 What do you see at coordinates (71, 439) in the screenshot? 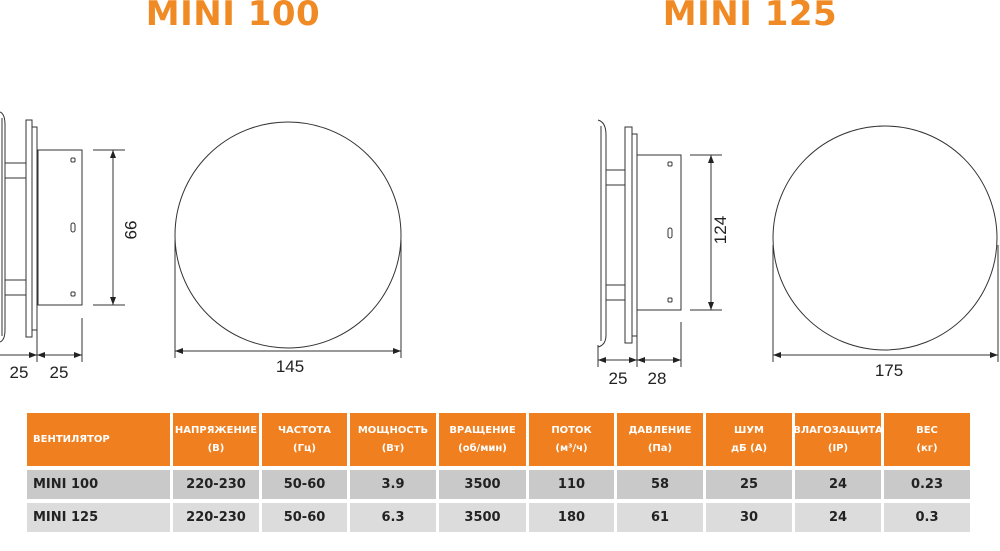
I see `header-label: ВЕНТИЛЯТОР` at bounding box center [71, 439].